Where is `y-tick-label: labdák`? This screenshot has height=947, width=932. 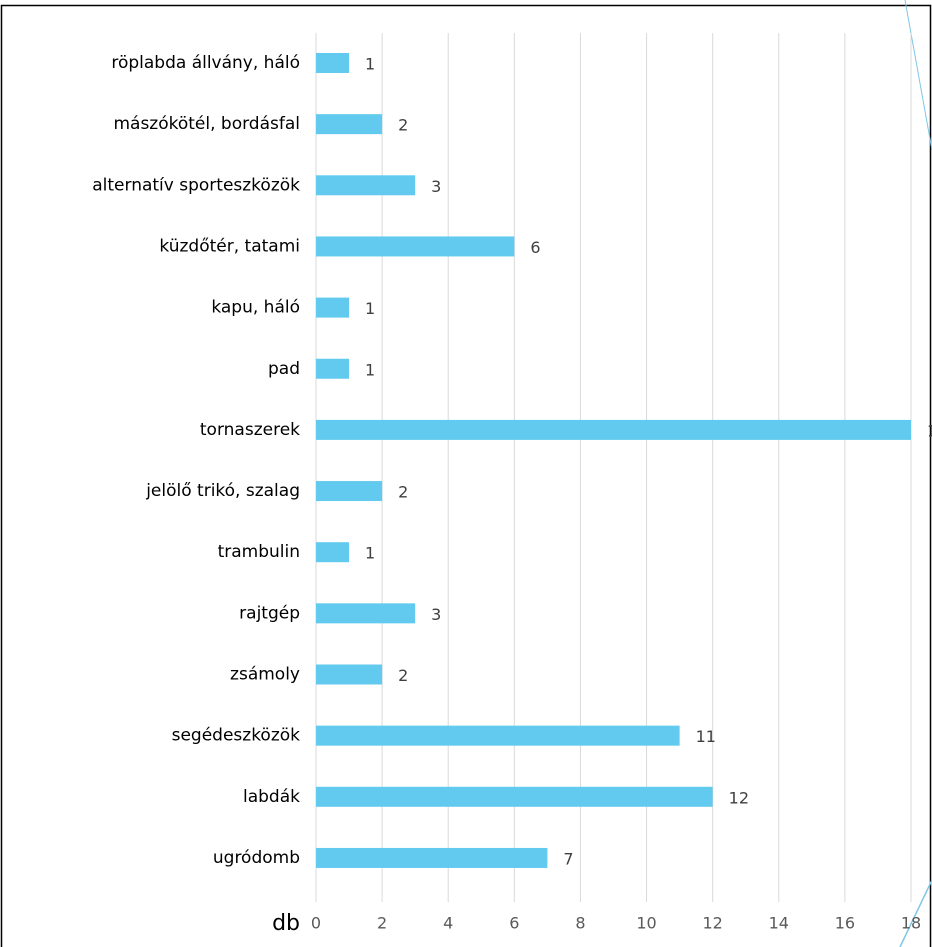 y-tick-label: labdák is located at coordinates (271, 797).